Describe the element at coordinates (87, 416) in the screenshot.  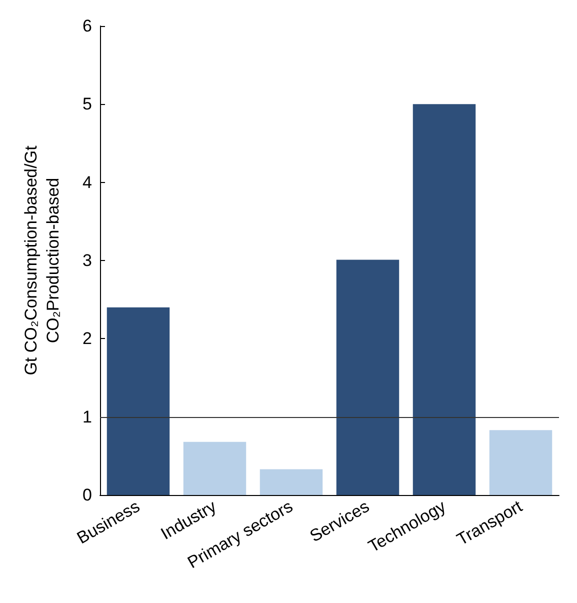
I see `y-tick-label: 1` at that location.